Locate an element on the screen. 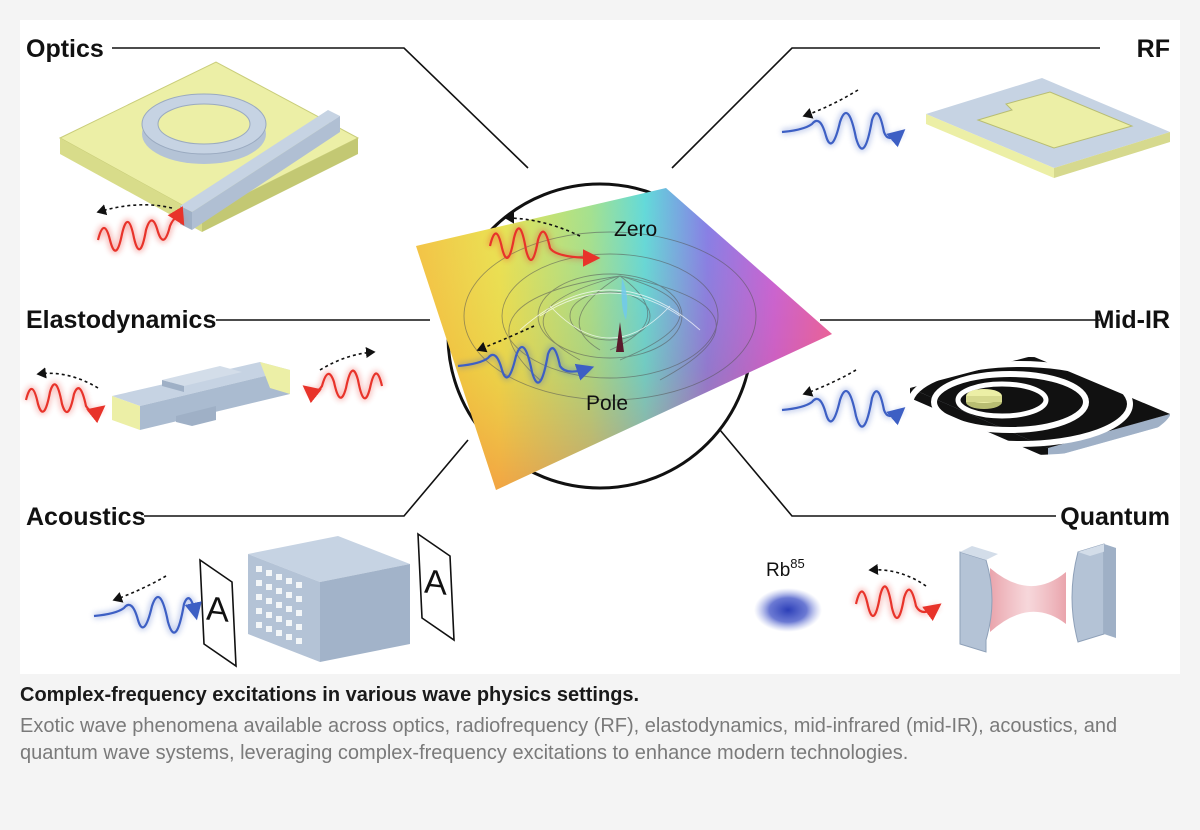  rb-label: Rb85 is located at coordinates (785, 568).